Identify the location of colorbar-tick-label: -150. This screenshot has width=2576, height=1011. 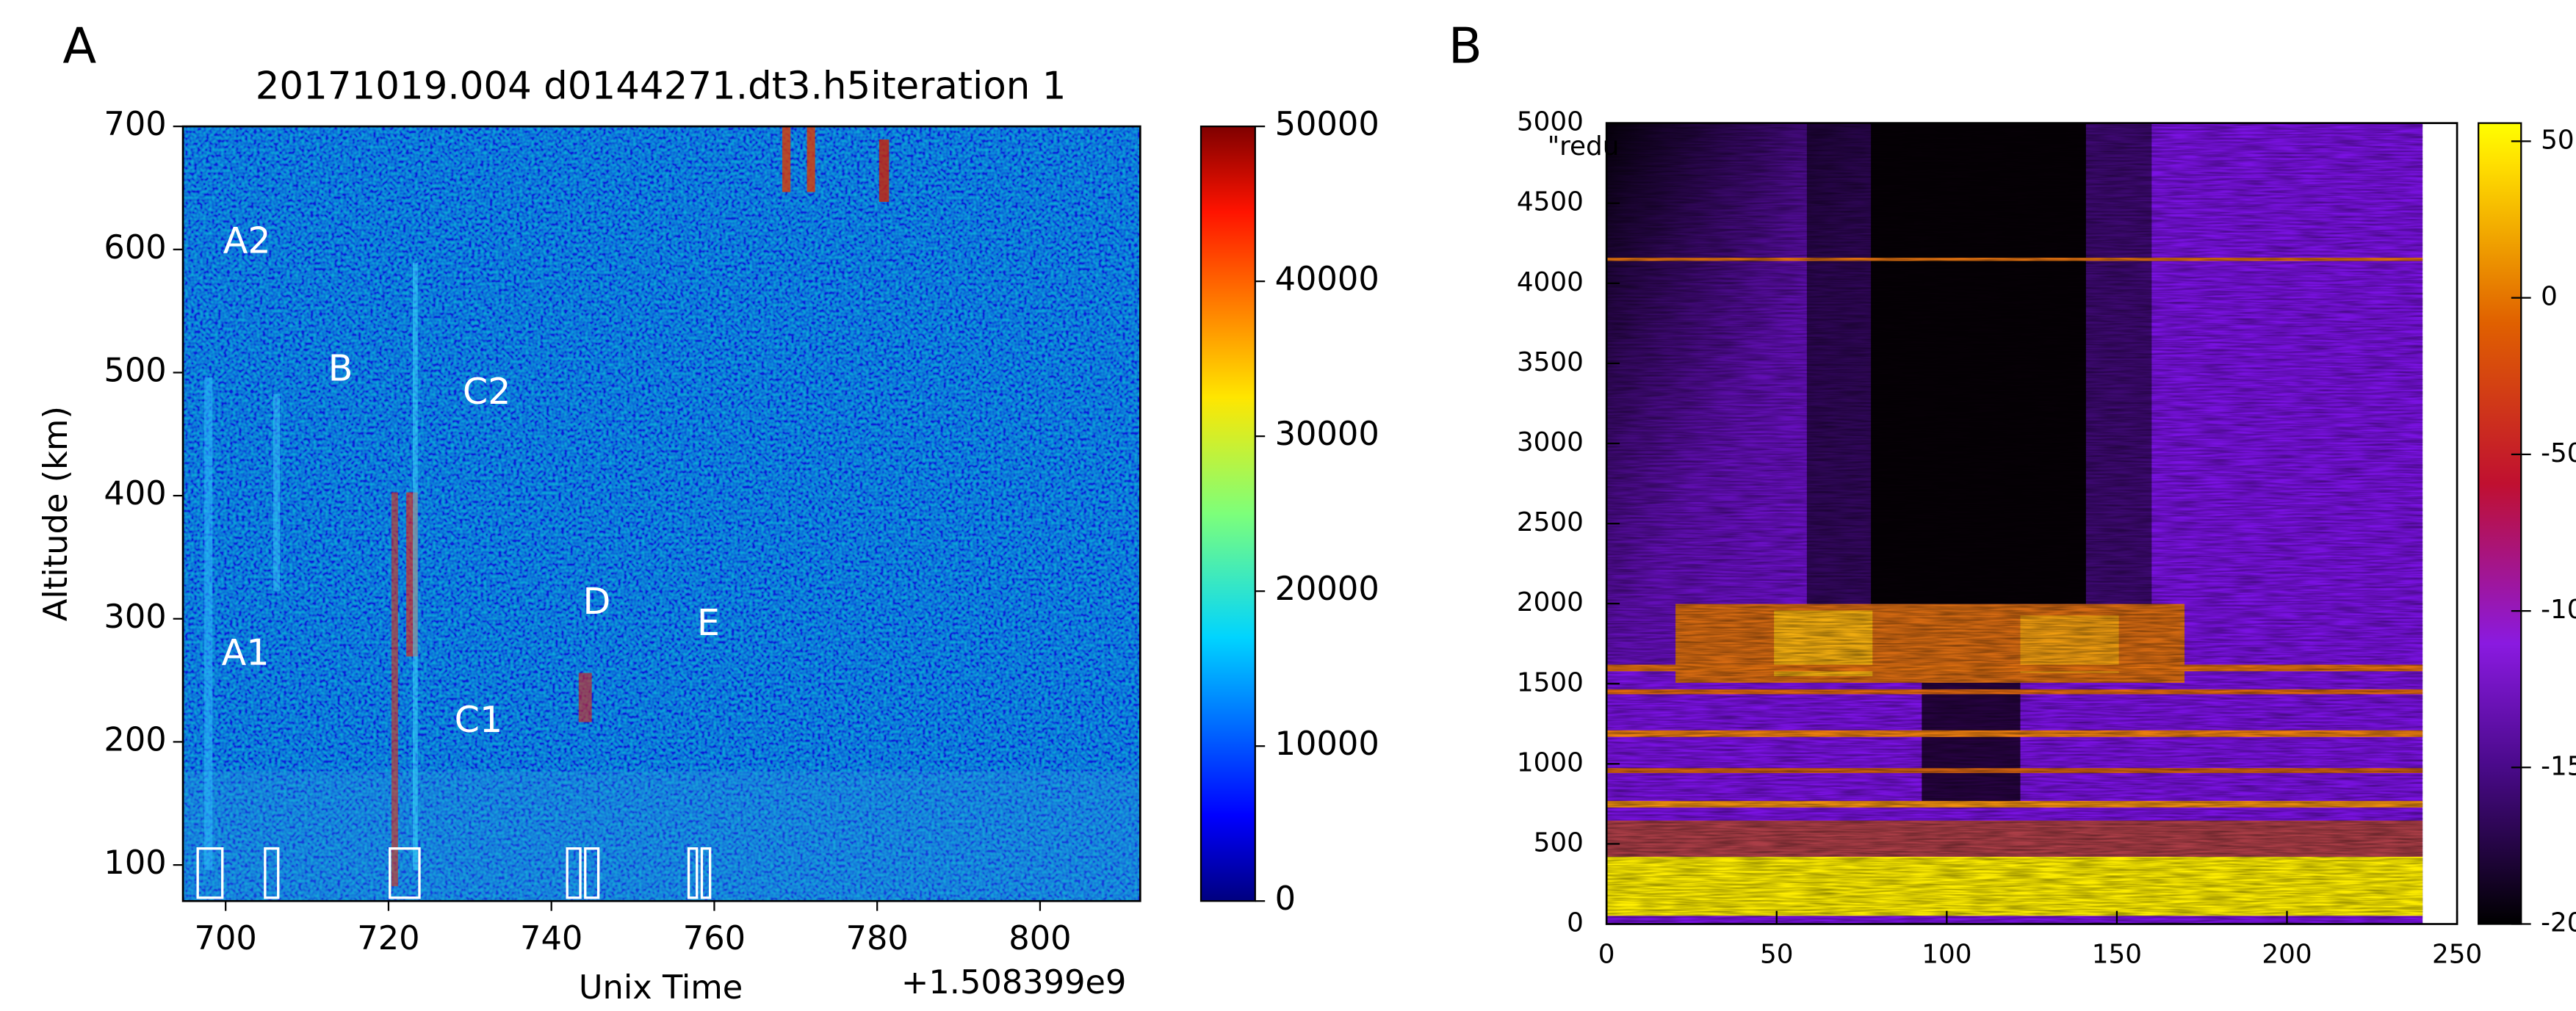
(2558, 766).